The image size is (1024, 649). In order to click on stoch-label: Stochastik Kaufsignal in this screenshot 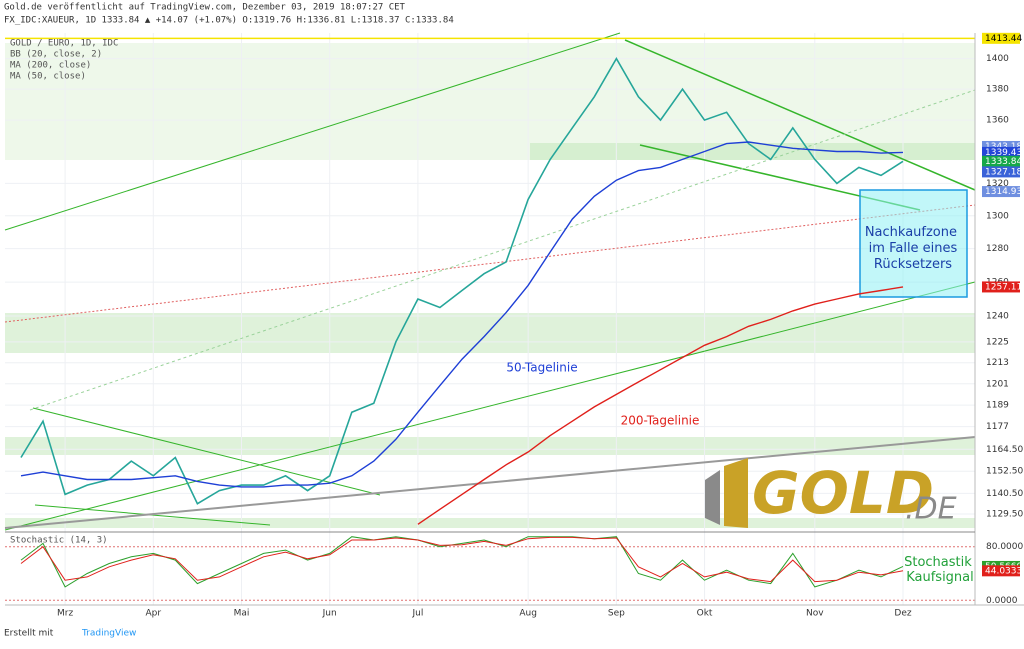, I will do `click(940, 570)`.